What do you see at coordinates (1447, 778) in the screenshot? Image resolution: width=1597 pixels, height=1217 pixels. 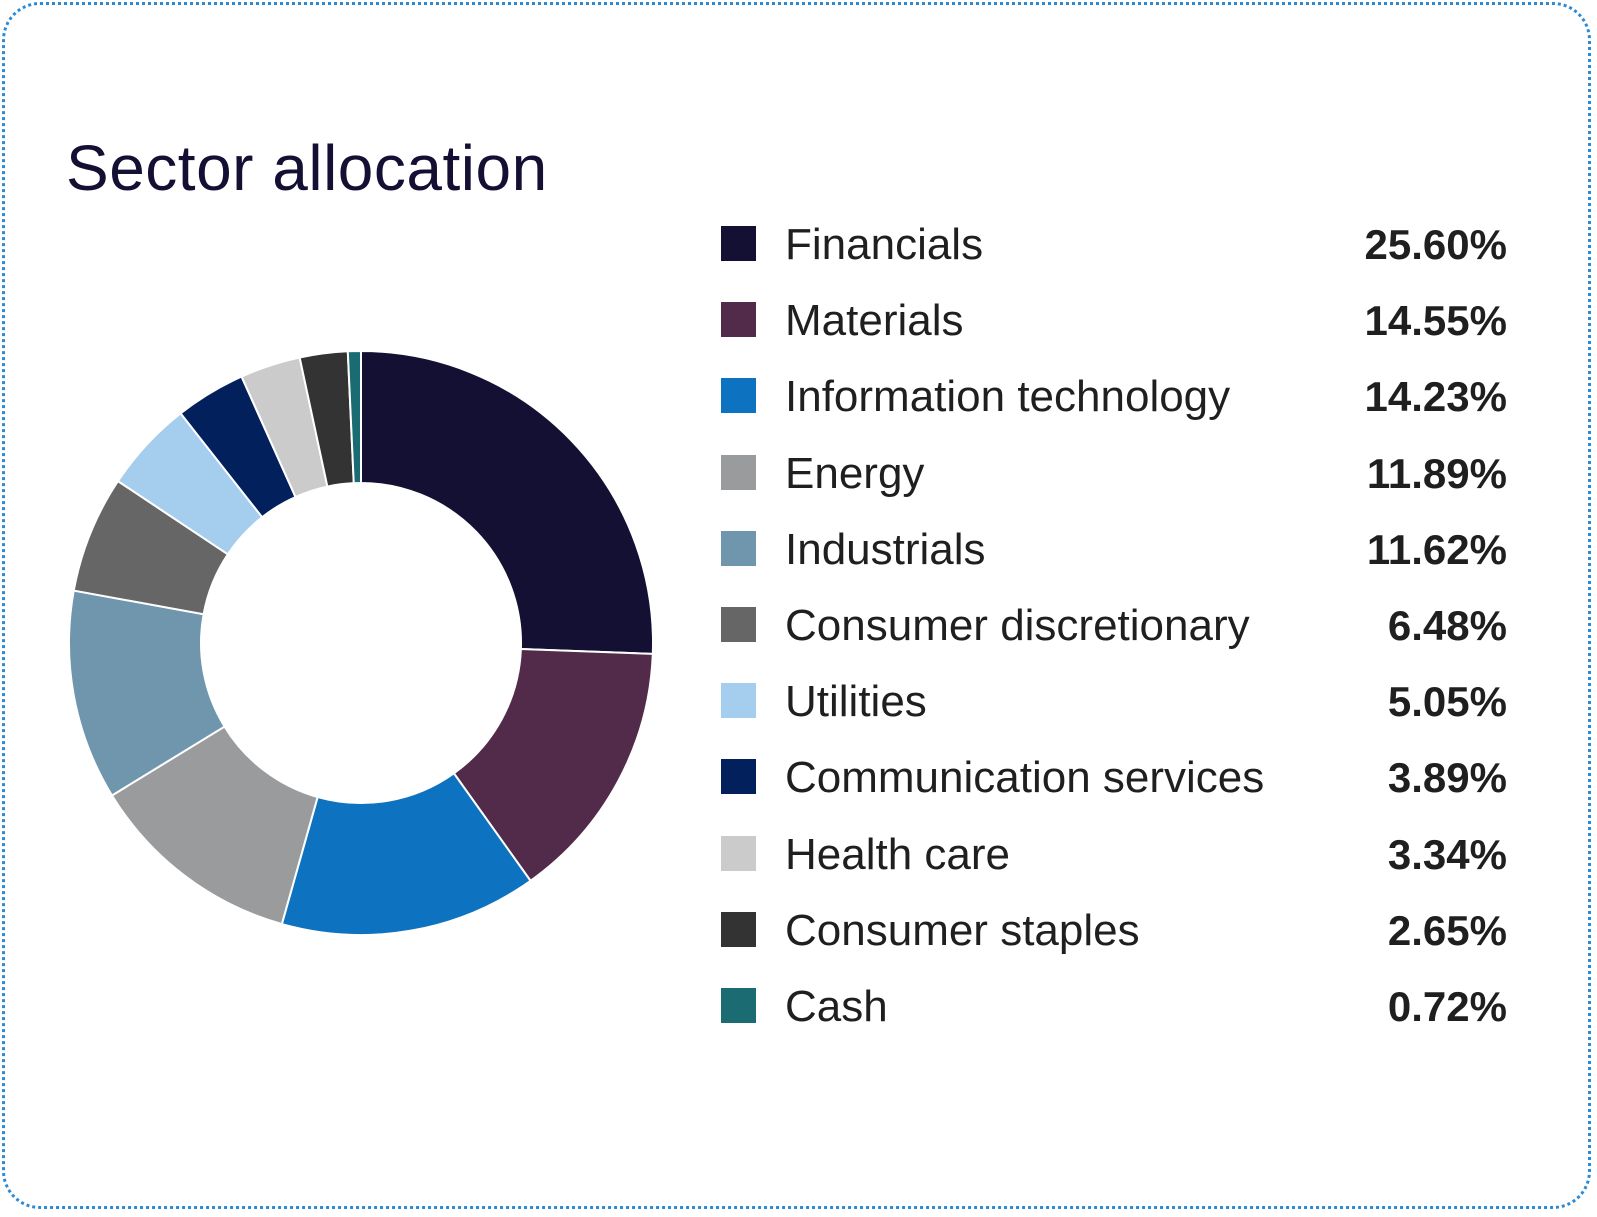 I see `legend-value: 3.89%` at bounding box center [1447, 778].